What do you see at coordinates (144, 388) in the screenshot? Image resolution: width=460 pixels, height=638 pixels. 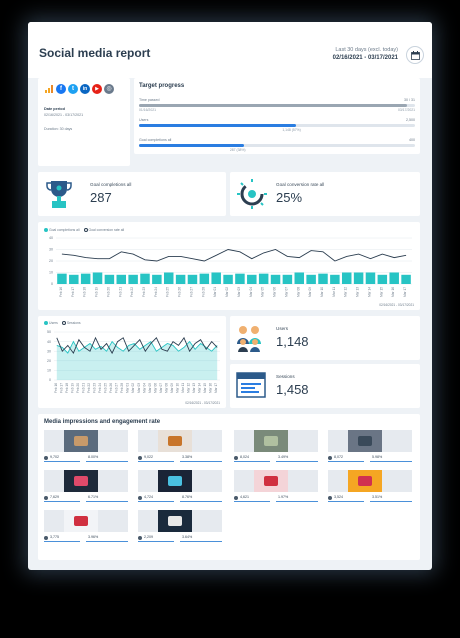 I see `x-tick-label: Mar 04` at bounding box center [144, 388].